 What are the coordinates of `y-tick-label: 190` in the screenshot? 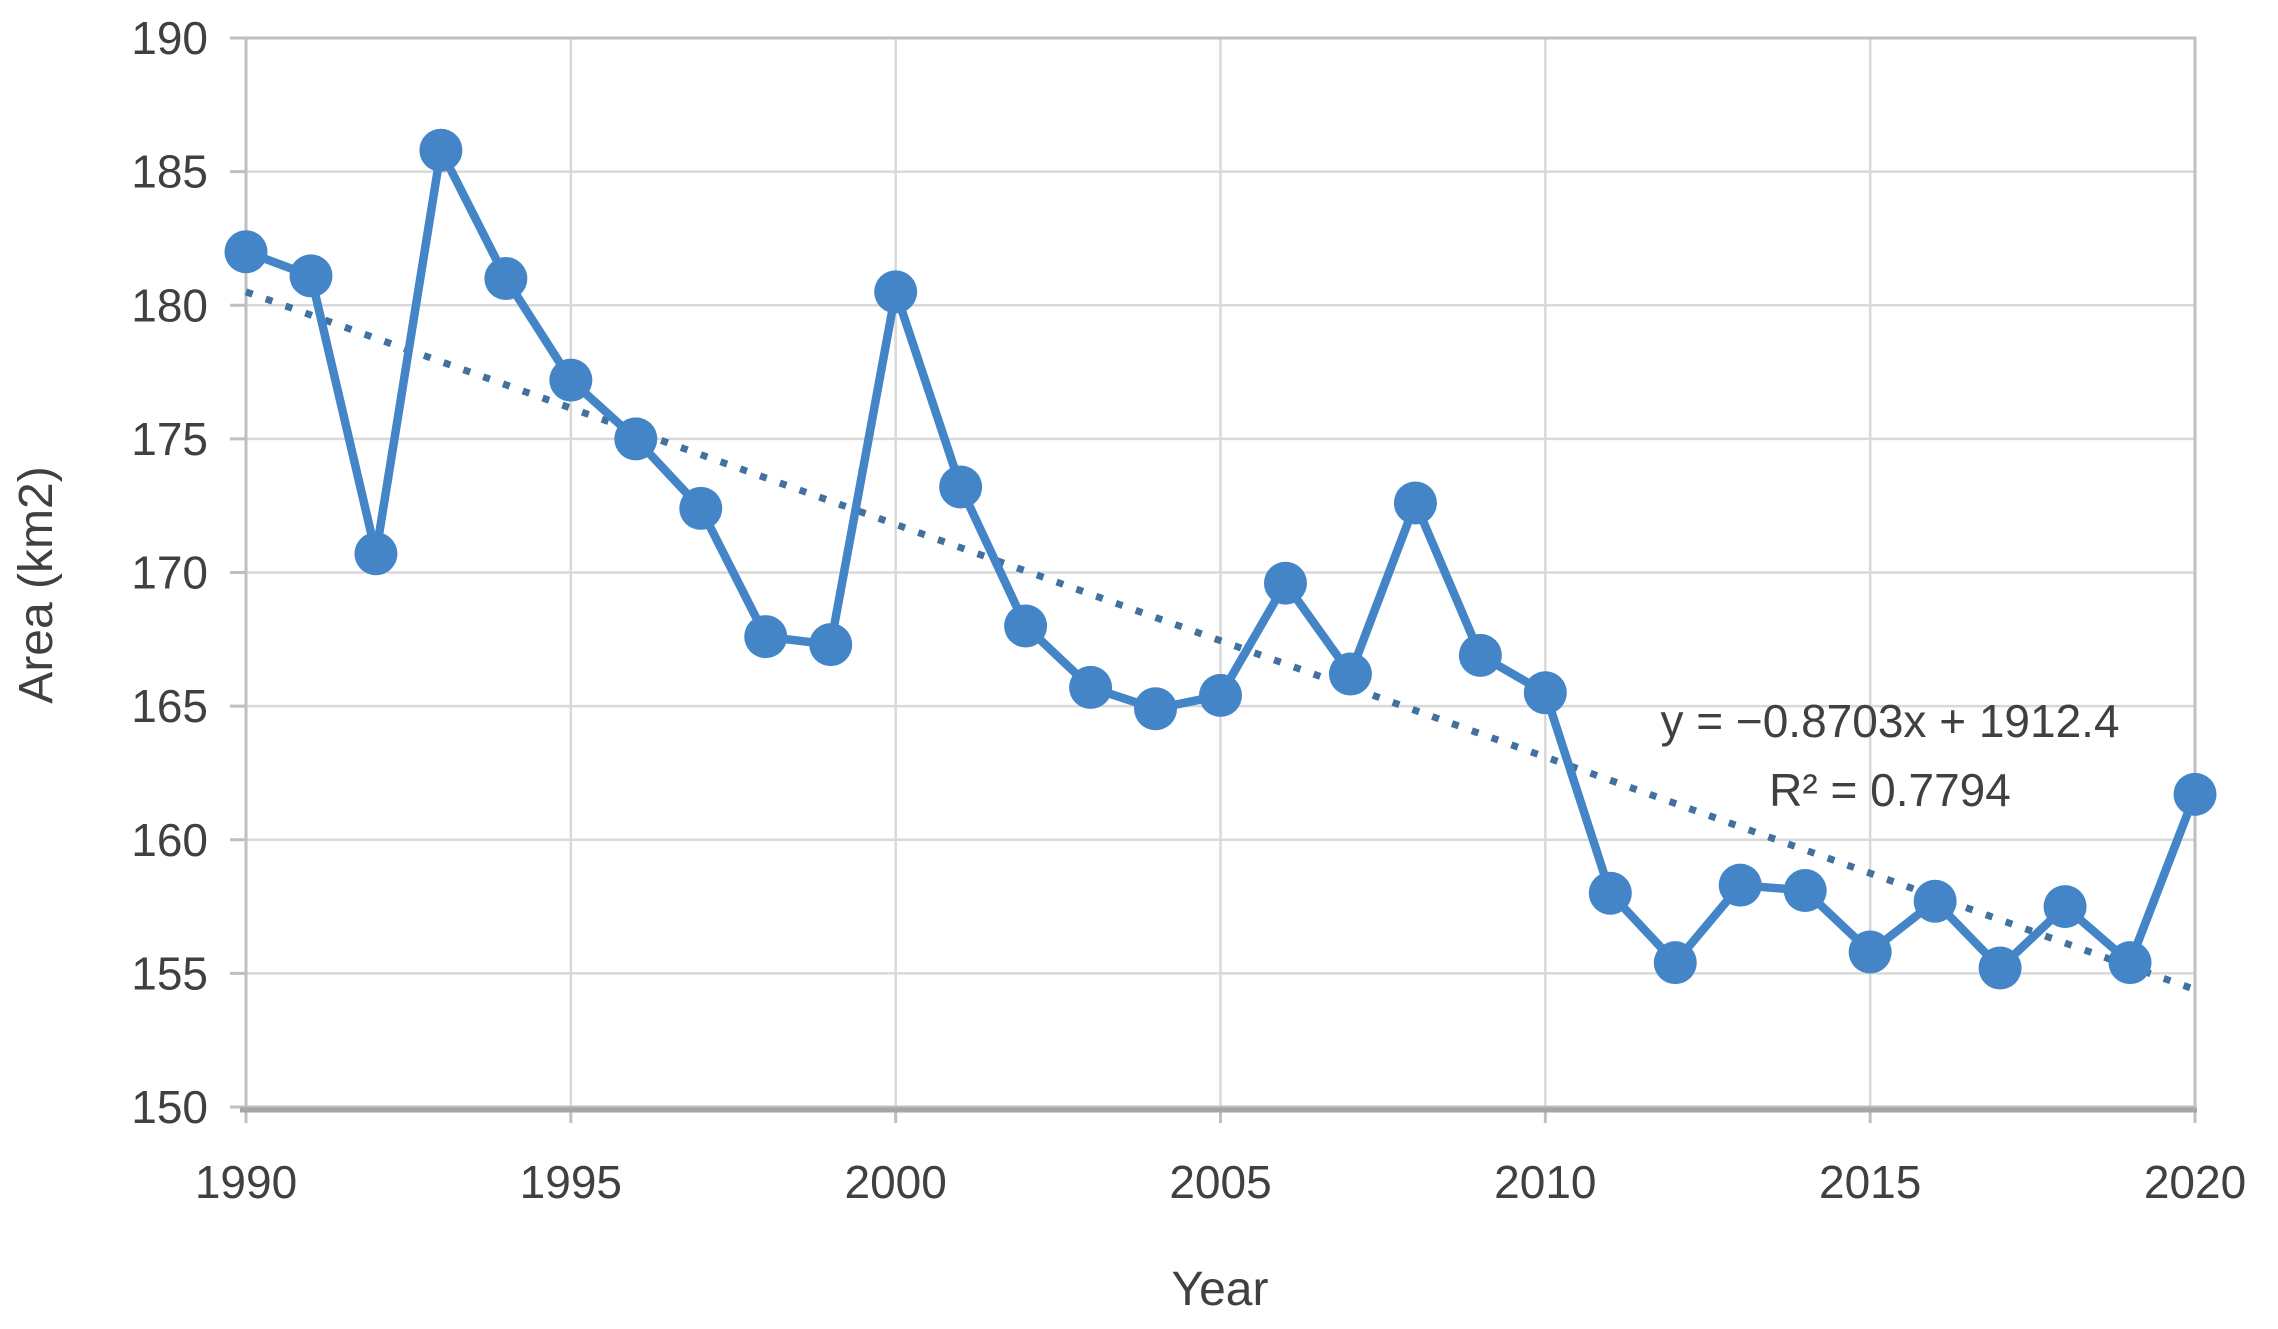 It's located at (169, 38).